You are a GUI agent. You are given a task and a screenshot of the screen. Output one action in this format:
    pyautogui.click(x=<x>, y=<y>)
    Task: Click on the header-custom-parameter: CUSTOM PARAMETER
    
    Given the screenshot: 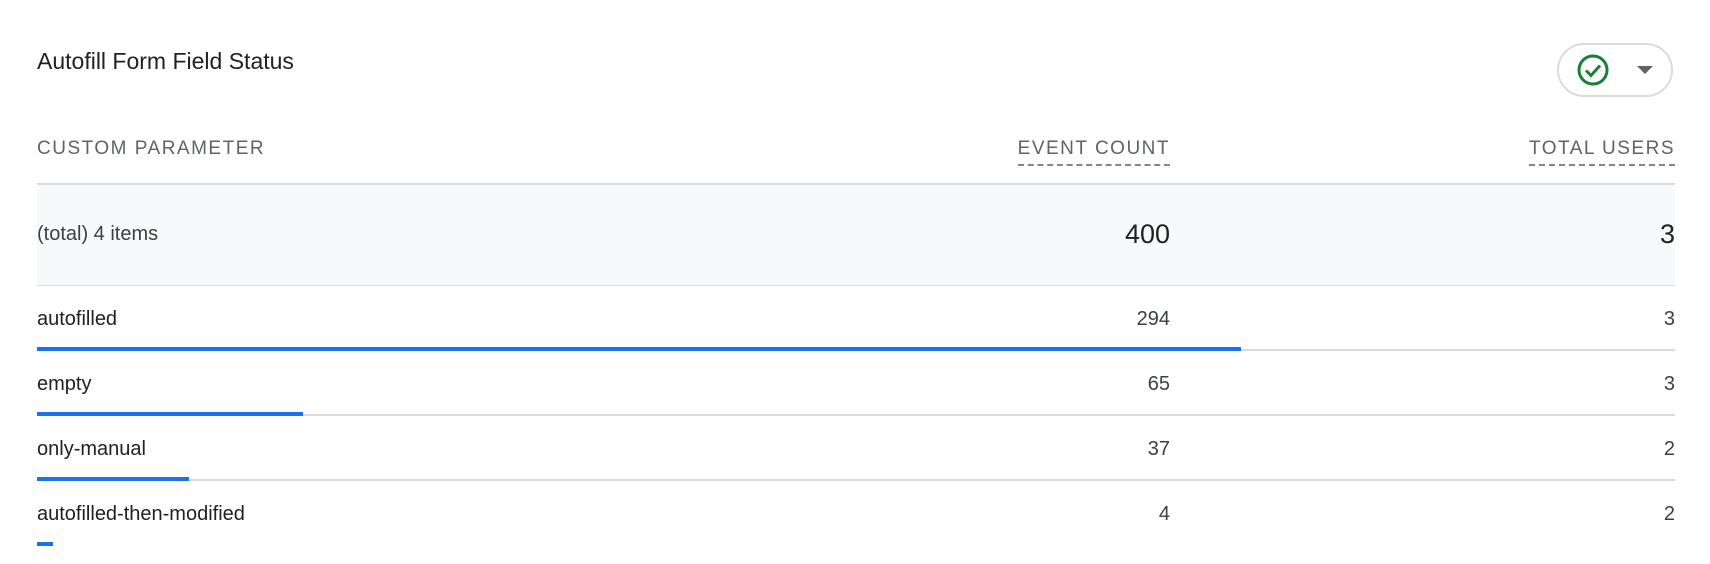 What is the action you would take?
    pyautogui.click(x=151, y=148)
    